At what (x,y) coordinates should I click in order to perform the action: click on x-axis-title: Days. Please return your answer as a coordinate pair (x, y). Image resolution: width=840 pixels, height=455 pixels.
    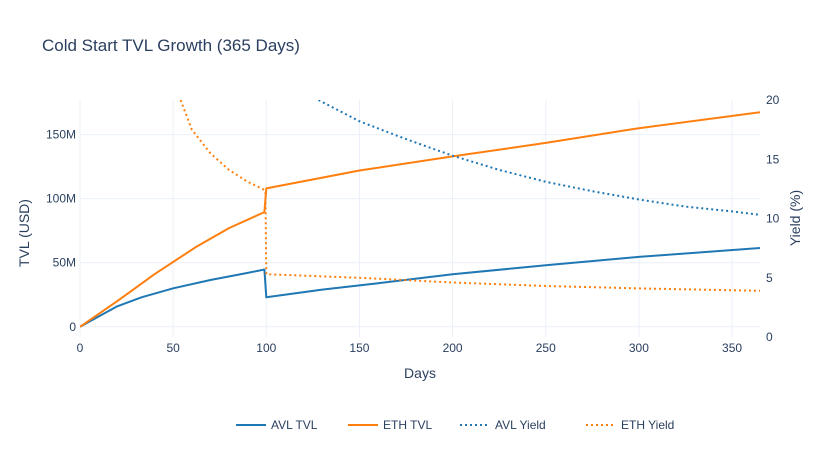
    Looking at the image, I should click on (420, 373).